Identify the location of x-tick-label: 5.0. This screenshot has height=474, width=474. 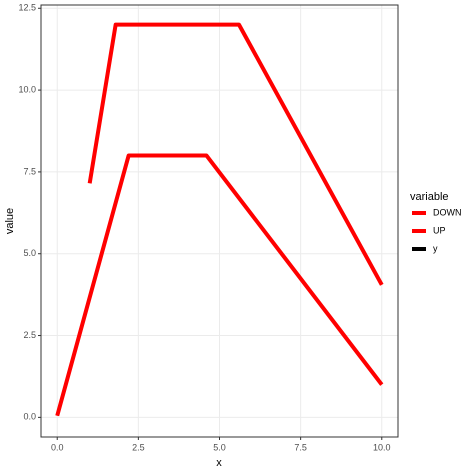
(219, 447).